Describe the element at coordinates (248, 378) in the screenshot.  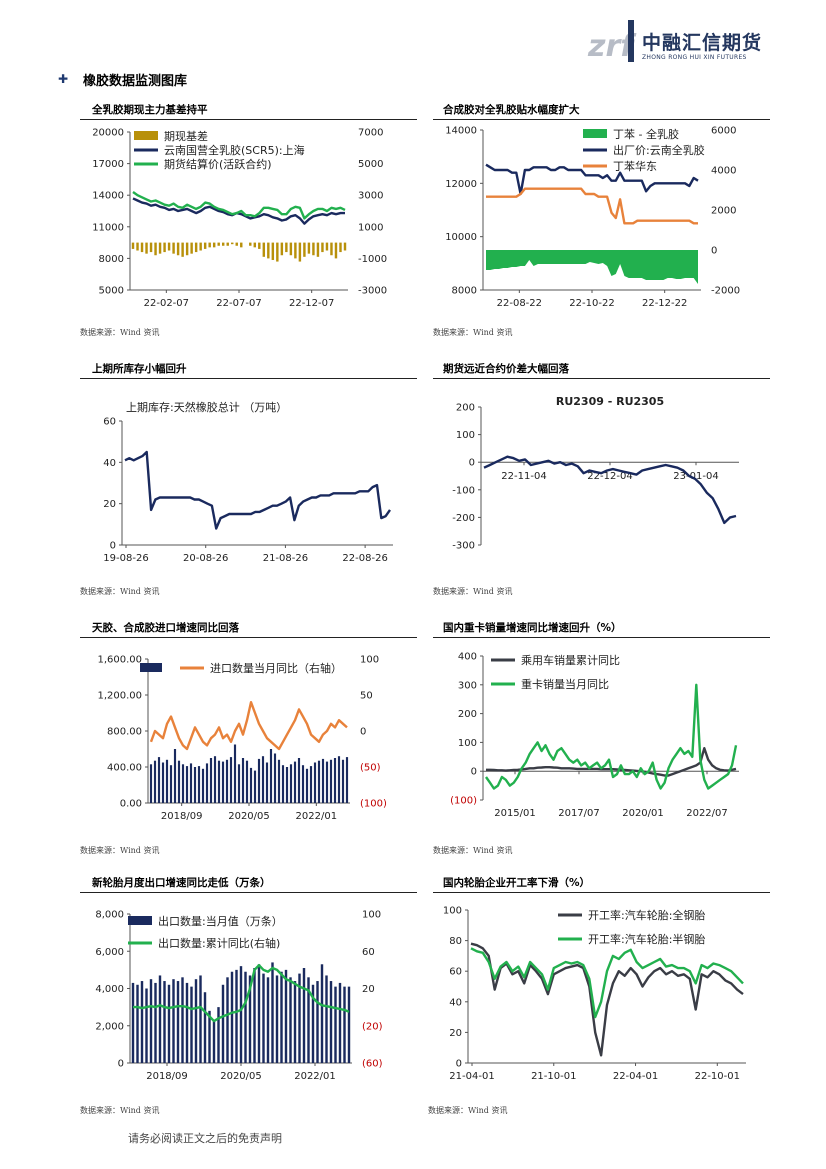
I see `panel-3-rule` at that location.